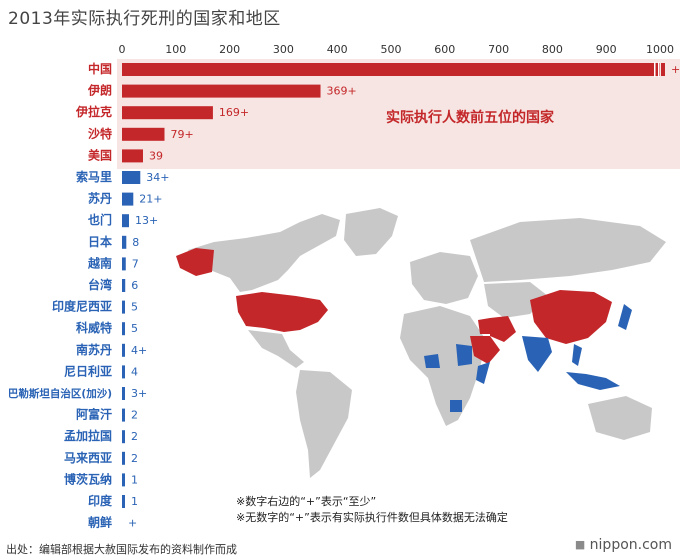  What do you see at coordinates (625, 317) in the screenshot?
I see `map-japan` at bounding box center [625, 317].